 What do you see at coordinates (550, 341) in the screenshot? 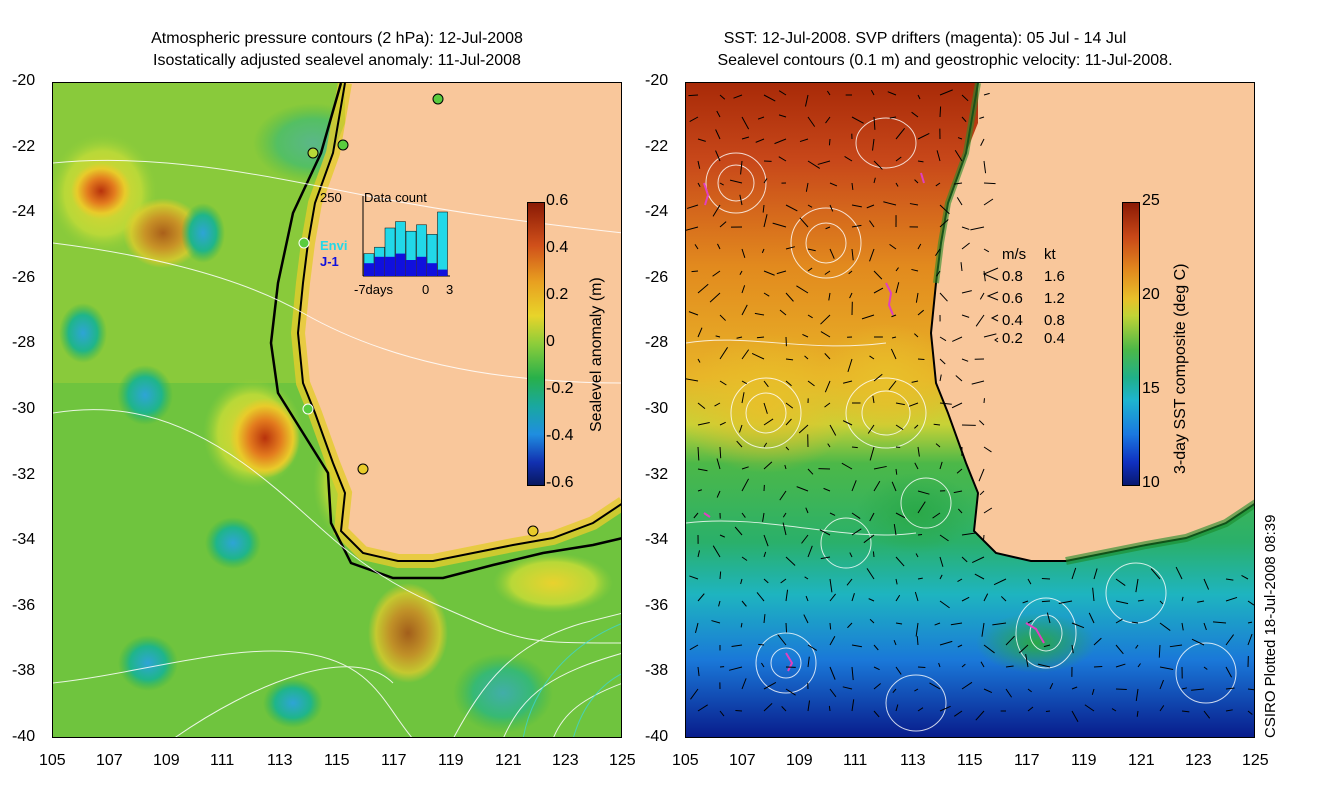
I see `sealevel-colorbar-tick: 0` at bounding box center [550, 341].